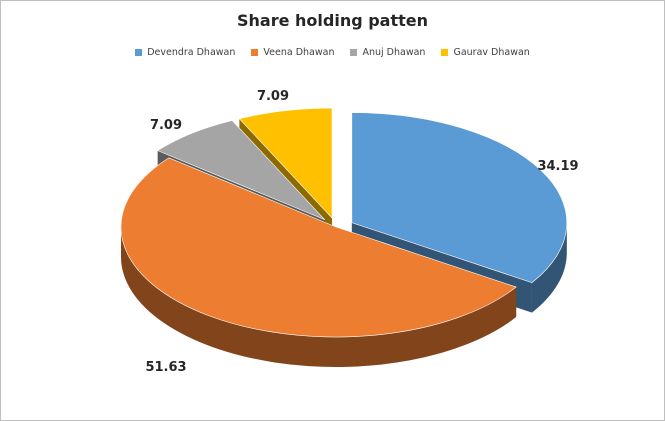 The width and height of the screenshot is (665, 421). Describe the element at coordinates (285, 163) in the screenshot. I see `slice-top-gaurav-dhawan` at that location.